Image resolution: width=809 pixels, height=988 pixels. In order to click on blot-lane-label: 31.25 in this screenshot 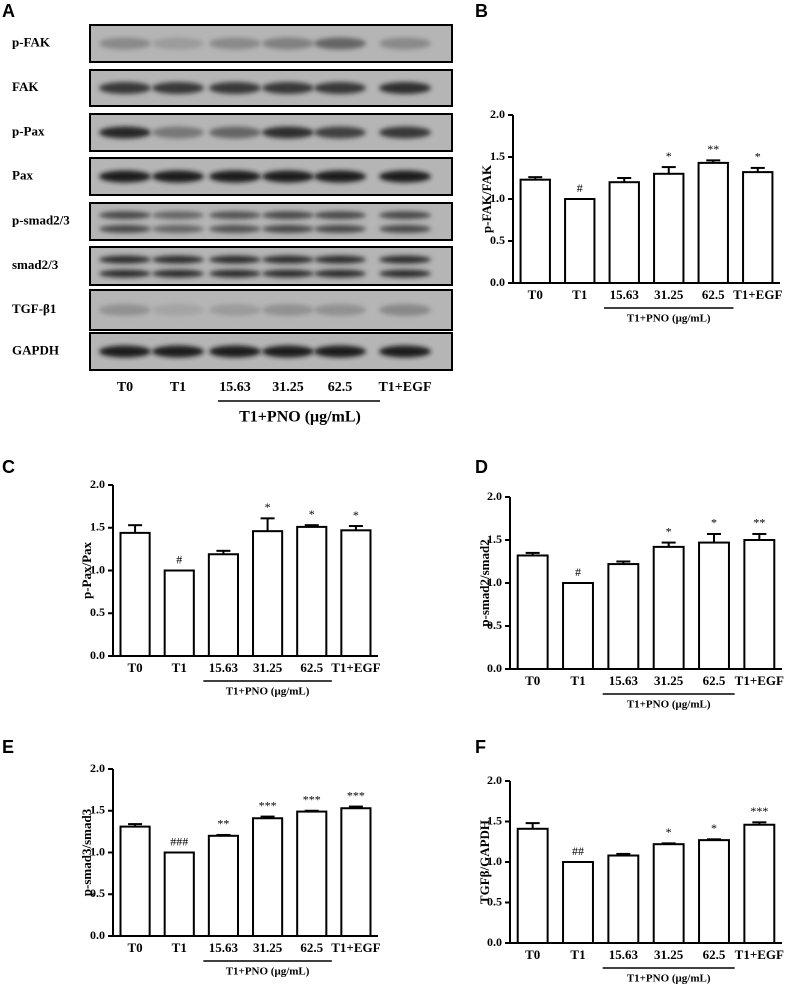, I will do `click(288, 387)`.